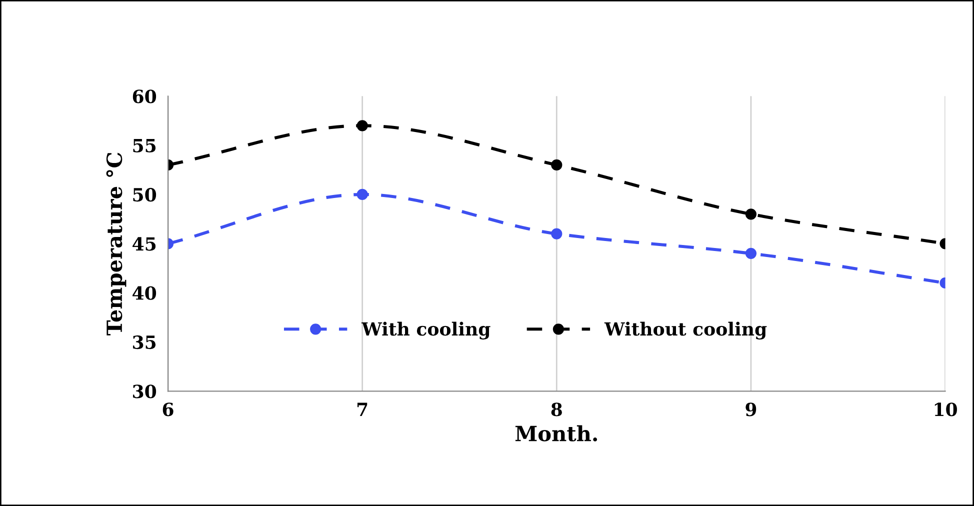 The image size is (974, 506). Describe the element at coordinates (425, 331) in the screenshot. I see `legend-label: With cooling` at that location.